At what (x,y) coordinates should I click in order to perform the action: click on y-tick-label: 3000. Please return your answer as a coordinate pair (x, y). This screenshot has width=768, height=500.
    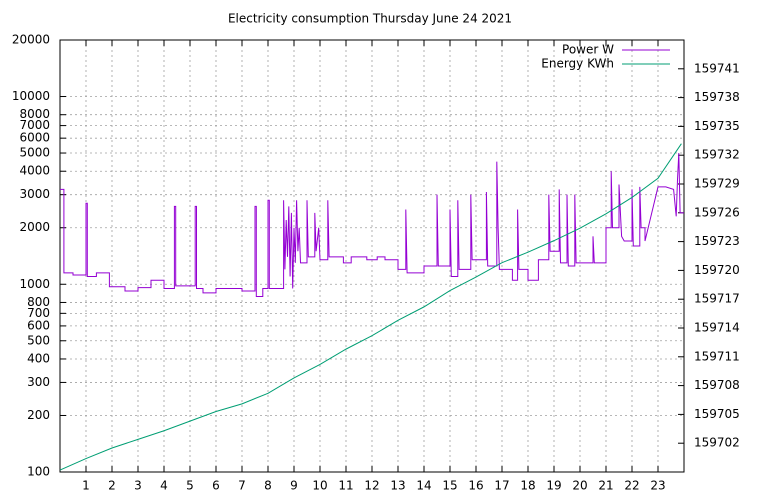
    Looking at the image, I should click on (34, 194).